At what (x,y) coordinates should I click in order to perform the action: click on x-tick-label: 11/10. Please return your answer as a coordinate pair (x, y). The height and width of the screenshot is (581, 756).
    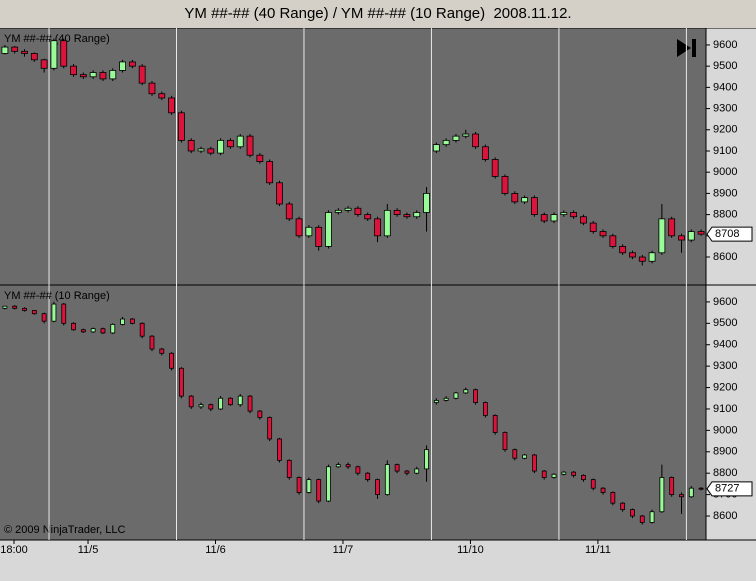
    Looking at the image, I should click on (470, 550).